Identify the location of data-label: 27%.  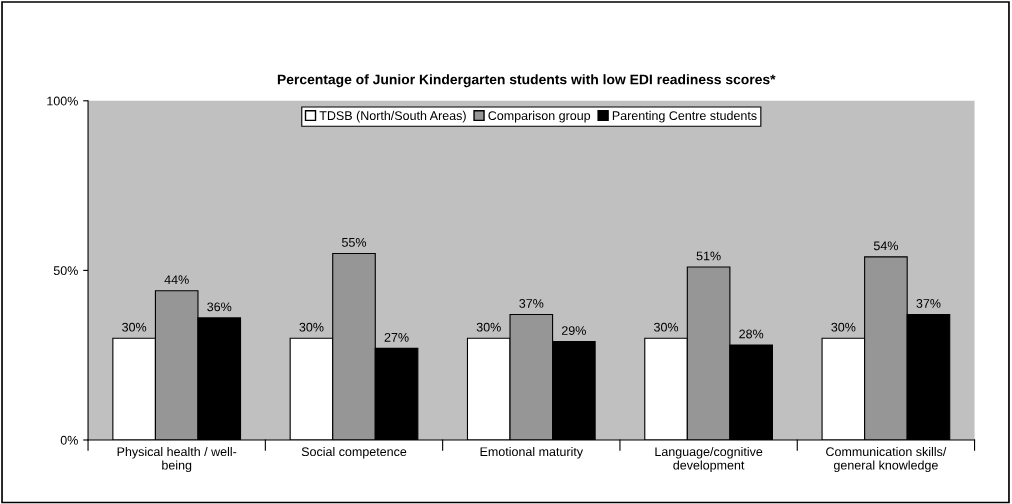
(396, 337).